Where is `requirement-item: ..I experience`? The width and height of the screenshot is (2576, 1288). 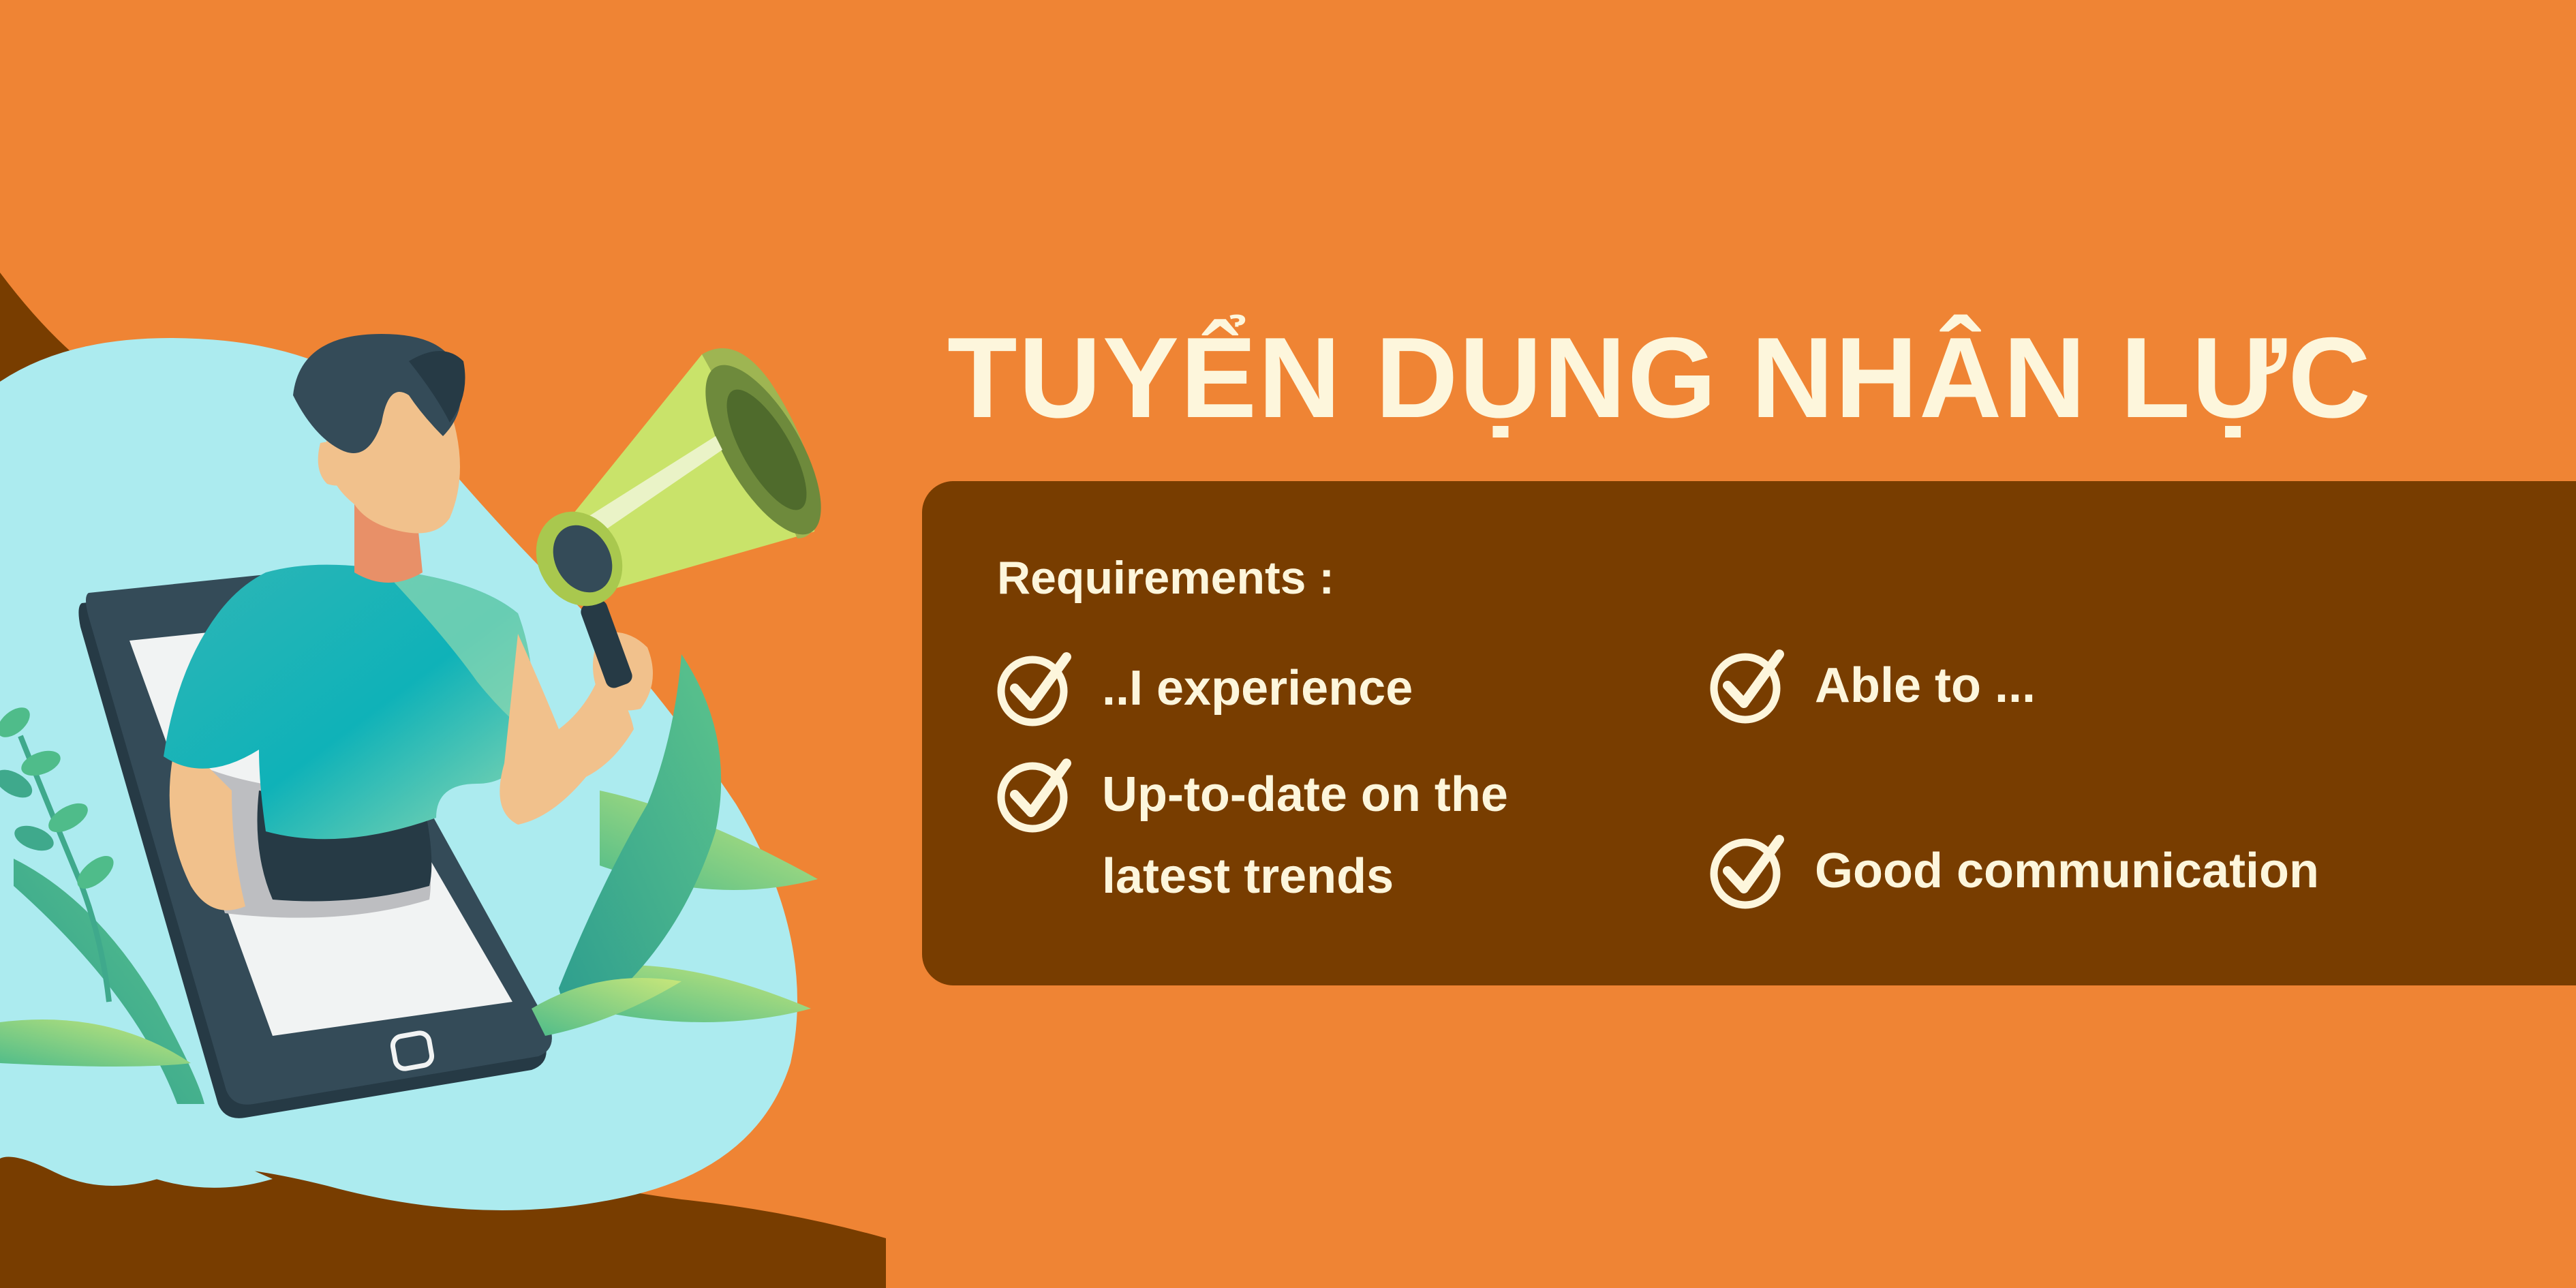
requirement-item: ..I experience is located at coordinates (1203, 688).